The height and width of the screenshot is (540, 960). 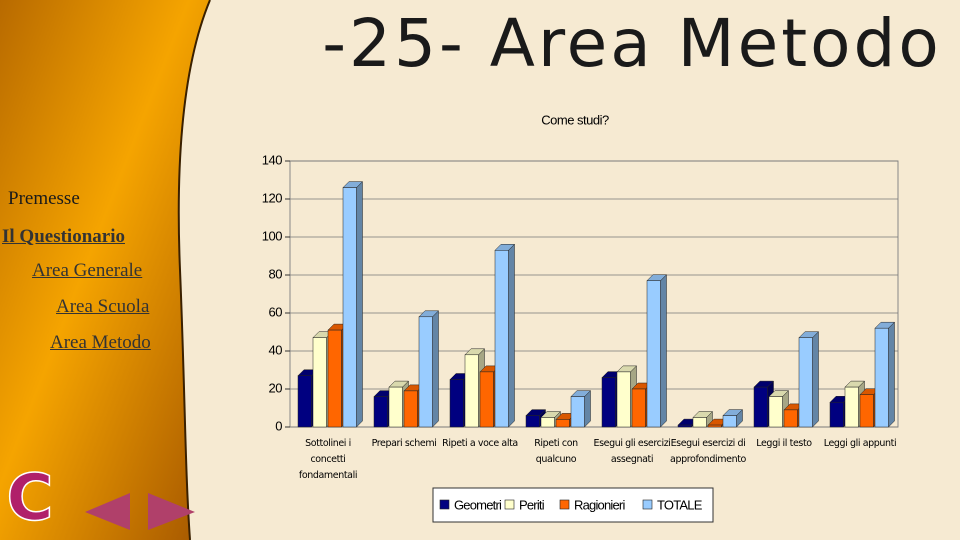 What do you see at coordinates (272, 235) in the screenshot?
I see `y-tick-label: 100` at bounding box center [272, 235].